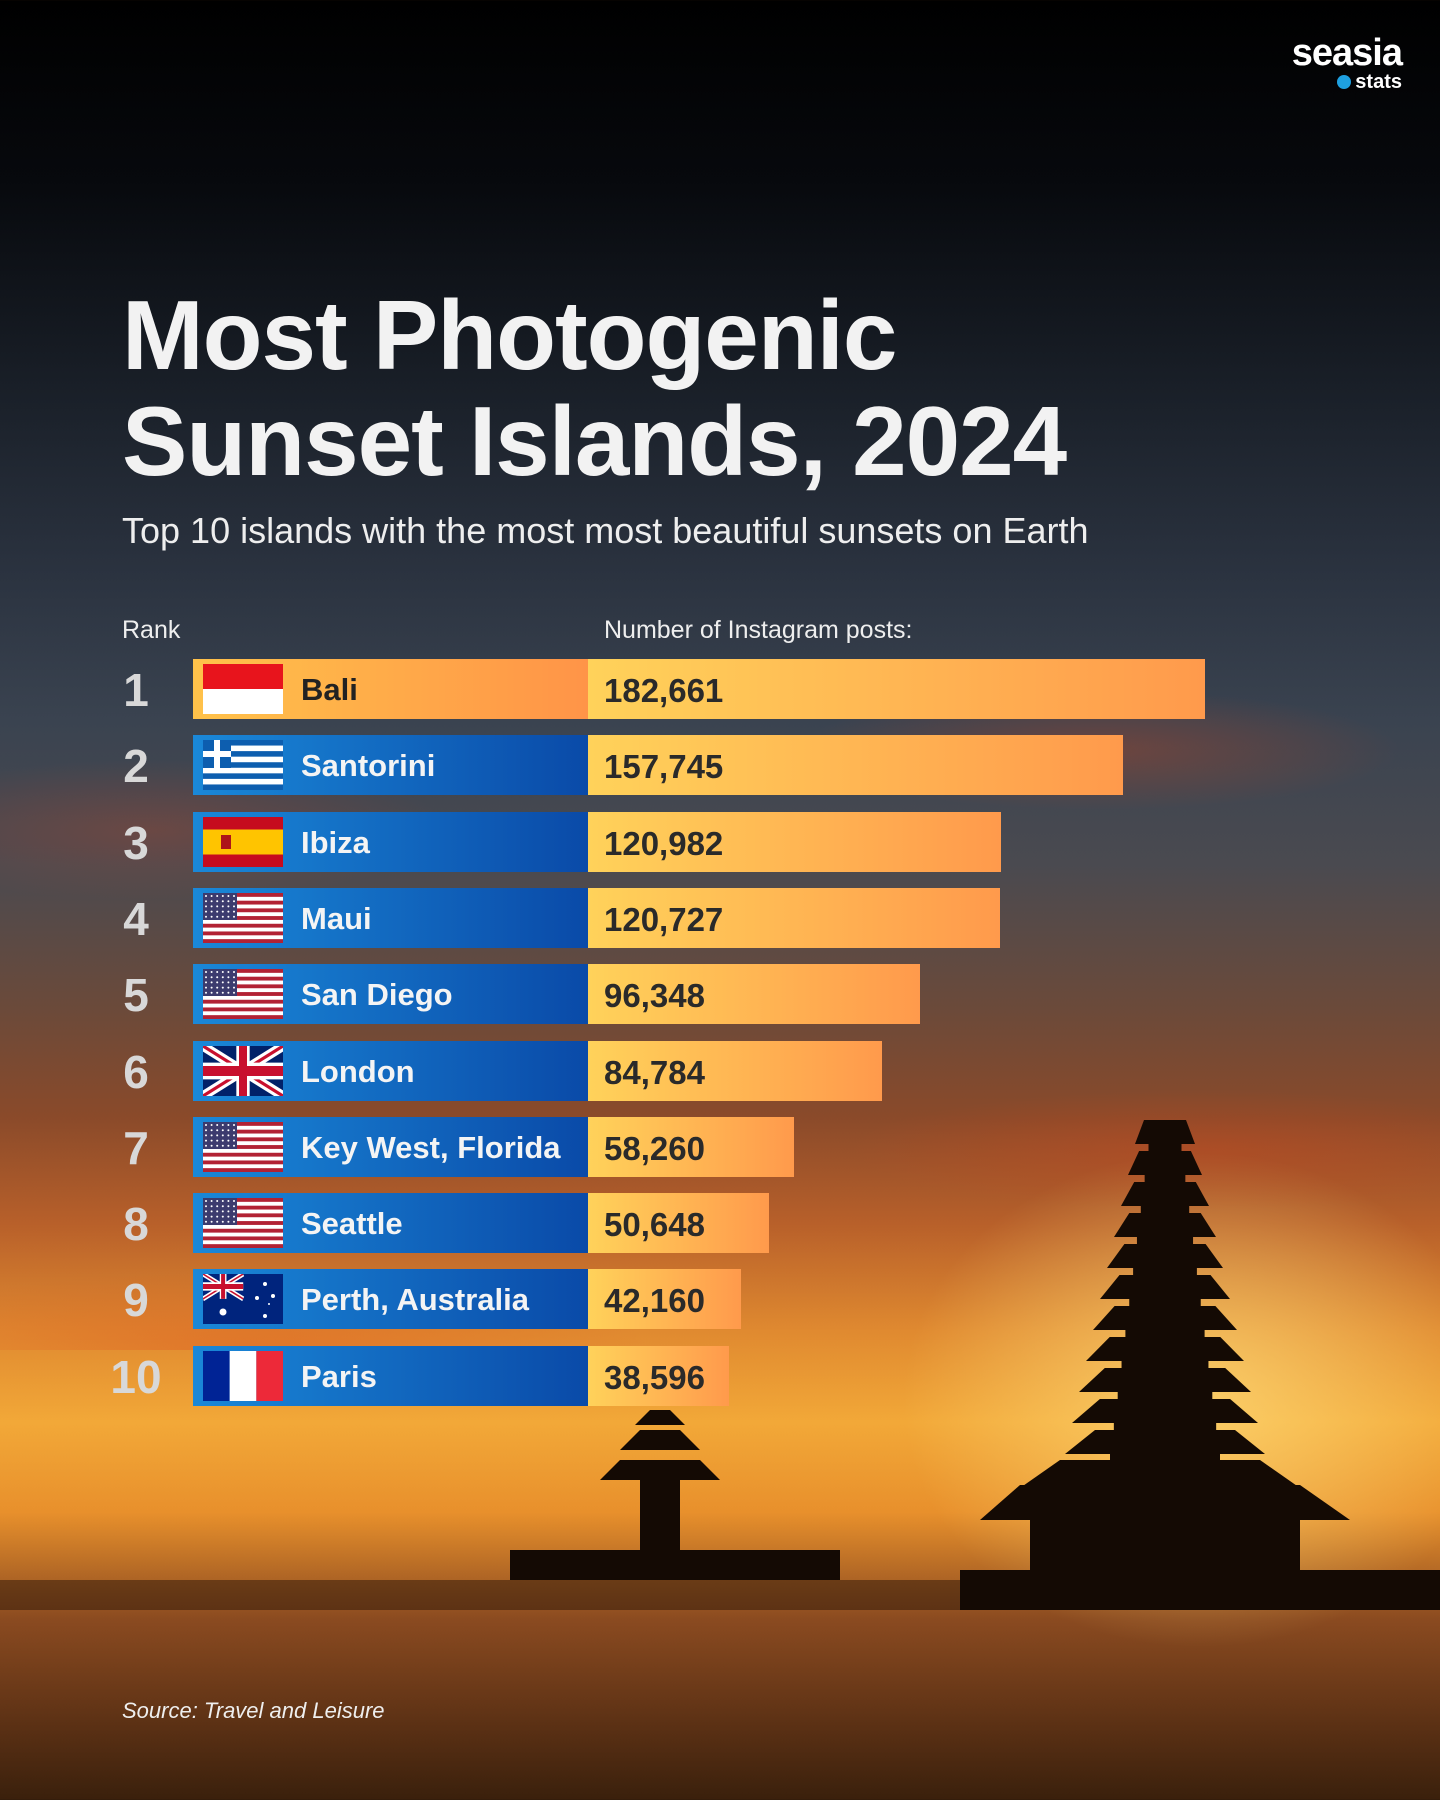  I want to click on rank-number: 1, so click(136, 690).